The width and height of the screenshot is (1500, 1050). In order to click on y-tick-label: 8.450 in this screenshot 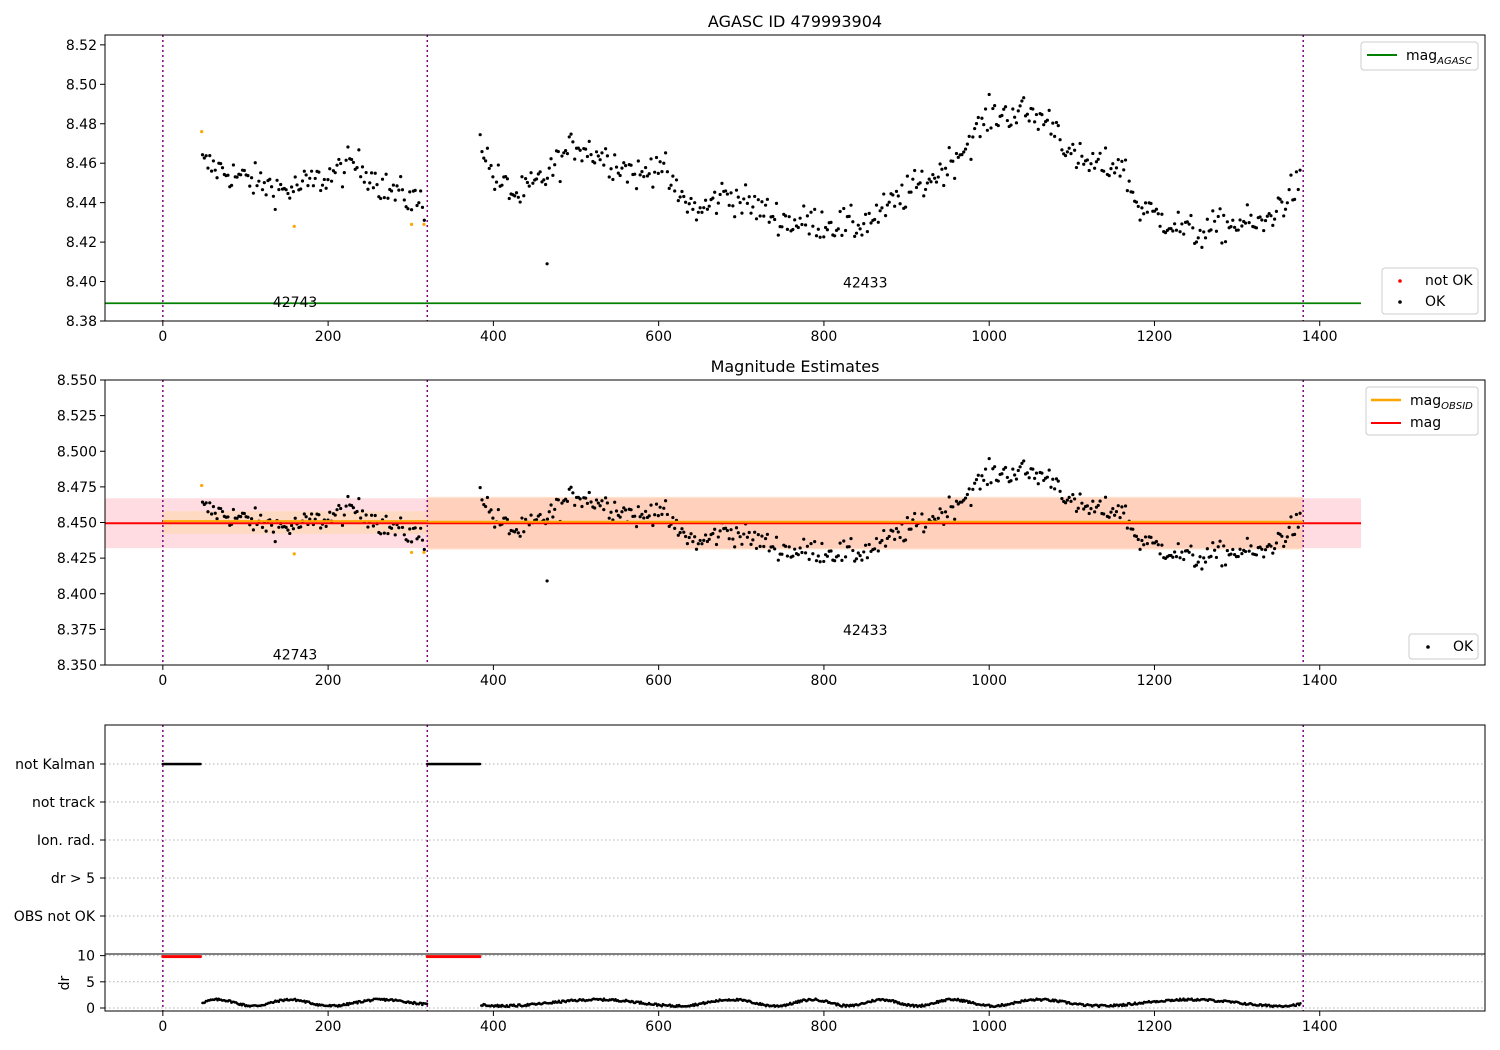, I will do `click(77, 524)`.